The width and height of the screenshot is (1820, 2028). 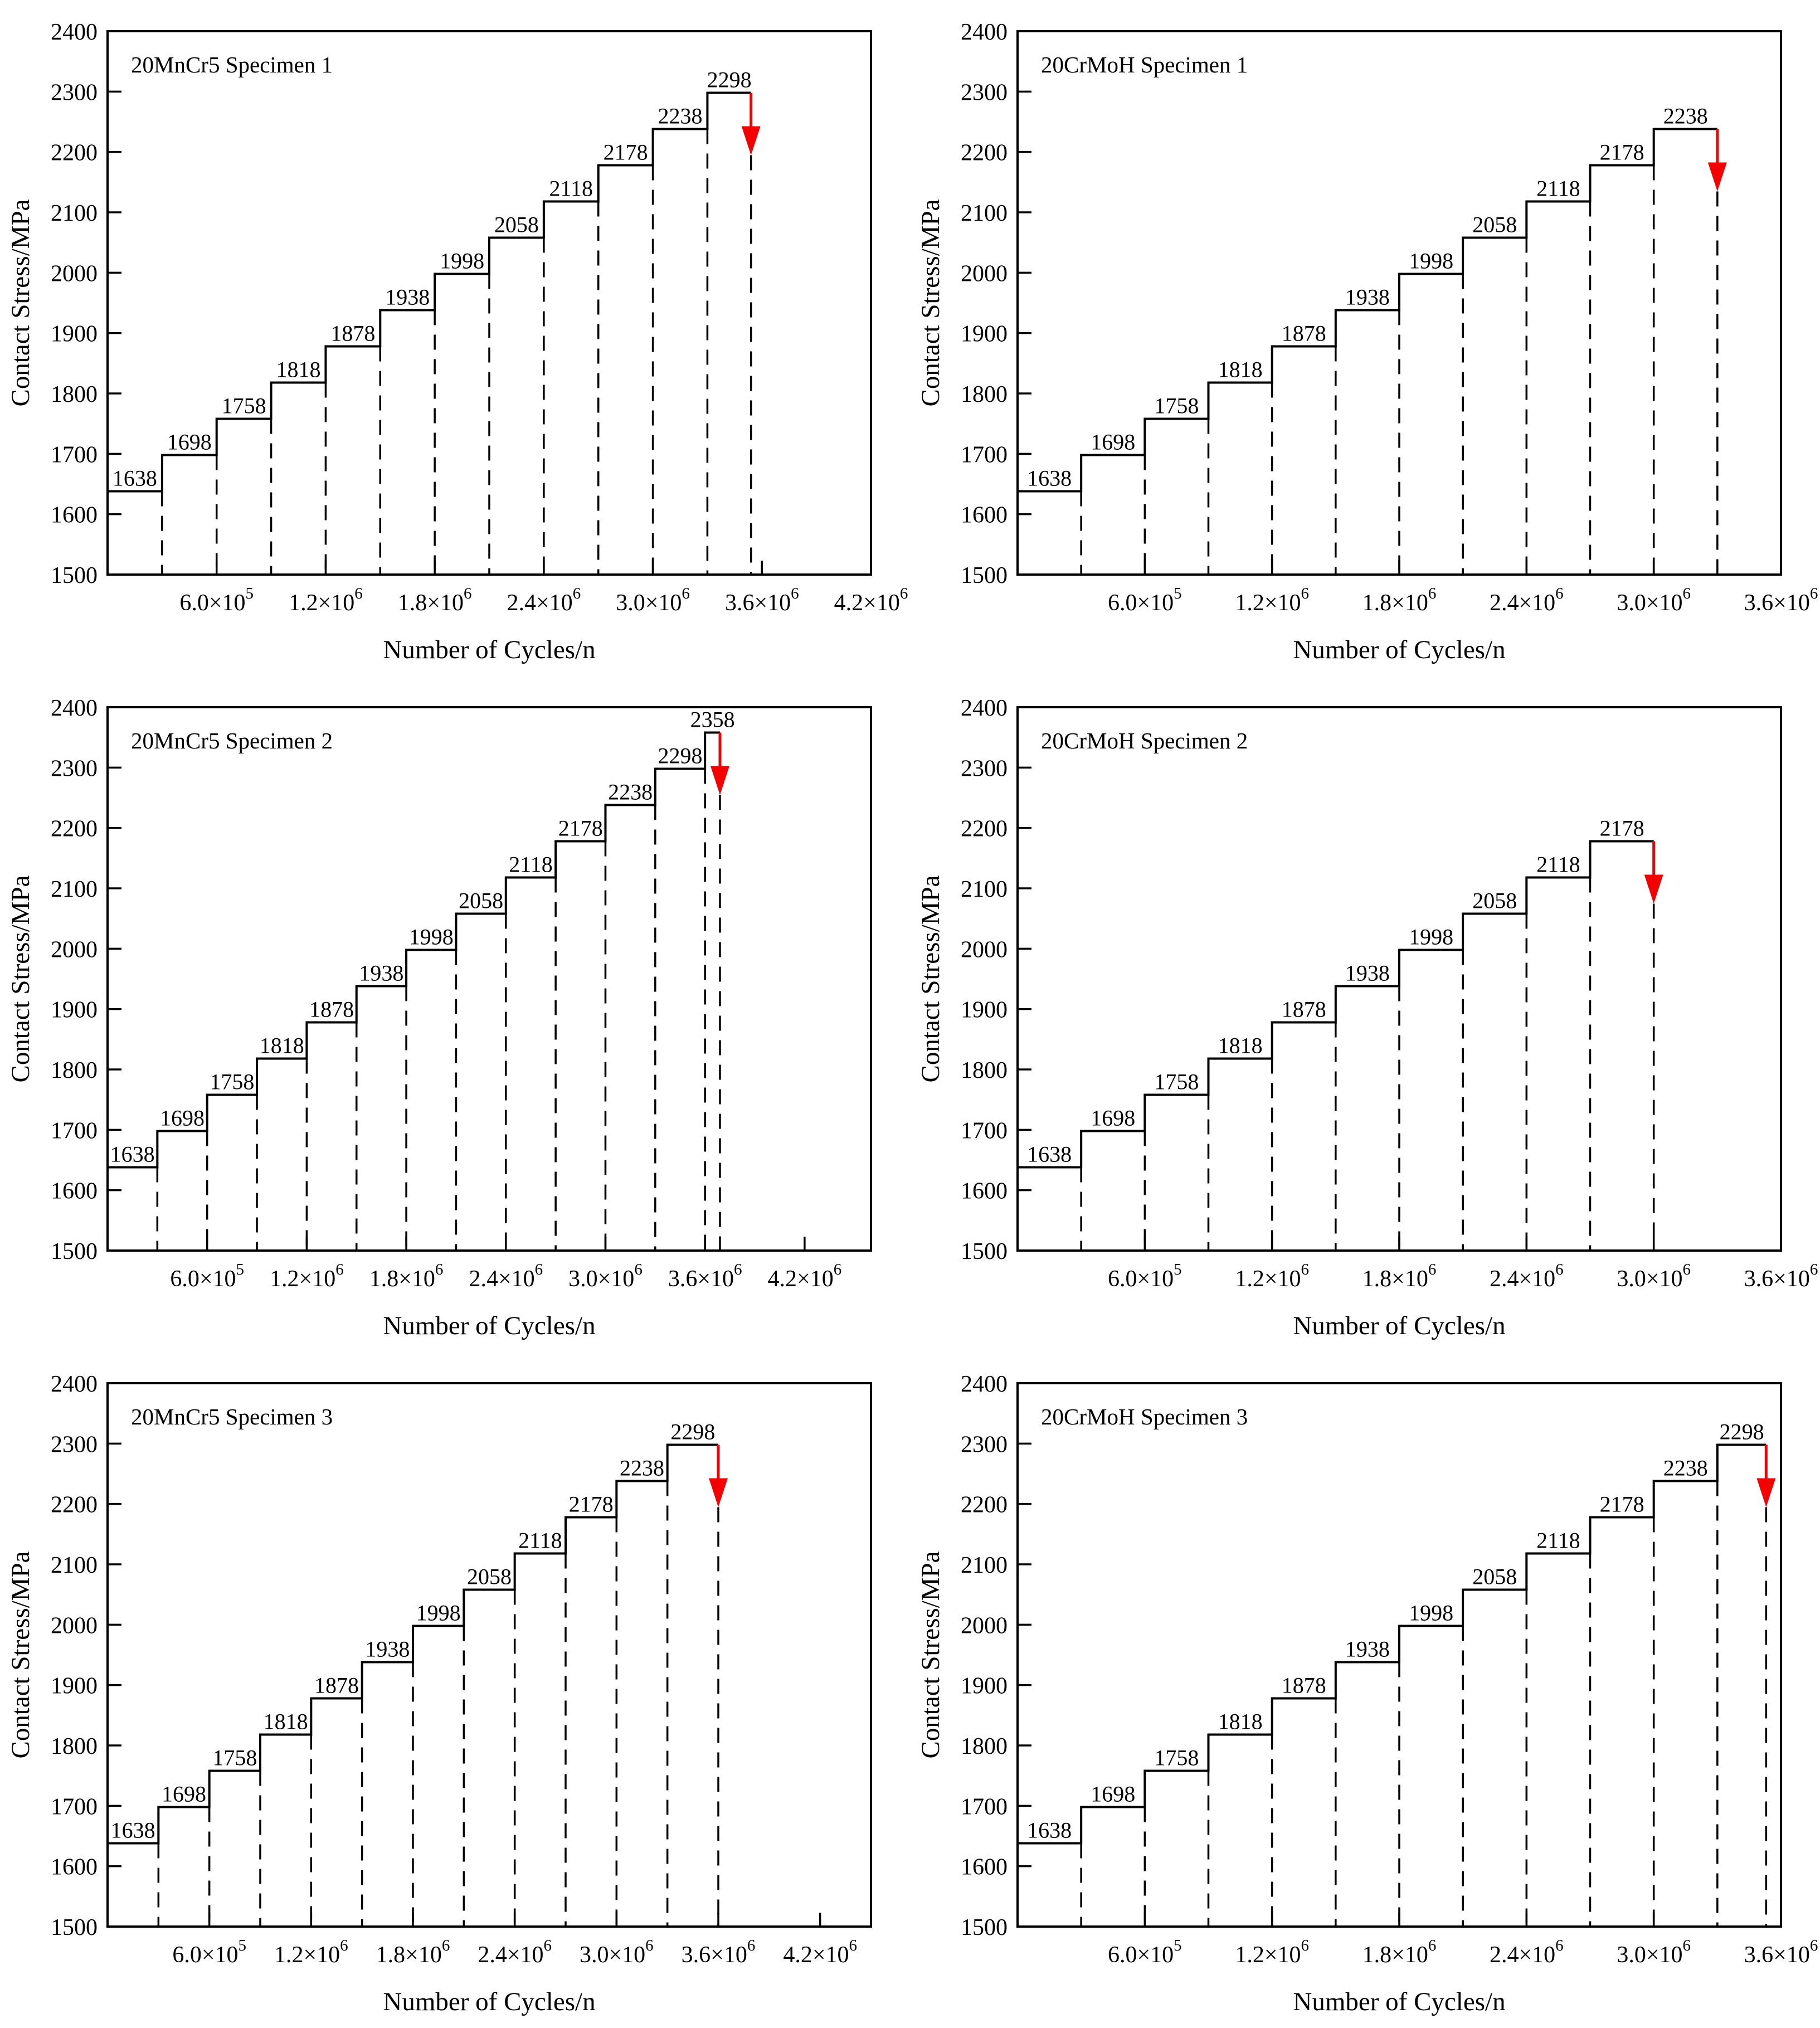 I want to click on plot-title: 20CrMoH Specimen 2, so click(x=1144, y=740).